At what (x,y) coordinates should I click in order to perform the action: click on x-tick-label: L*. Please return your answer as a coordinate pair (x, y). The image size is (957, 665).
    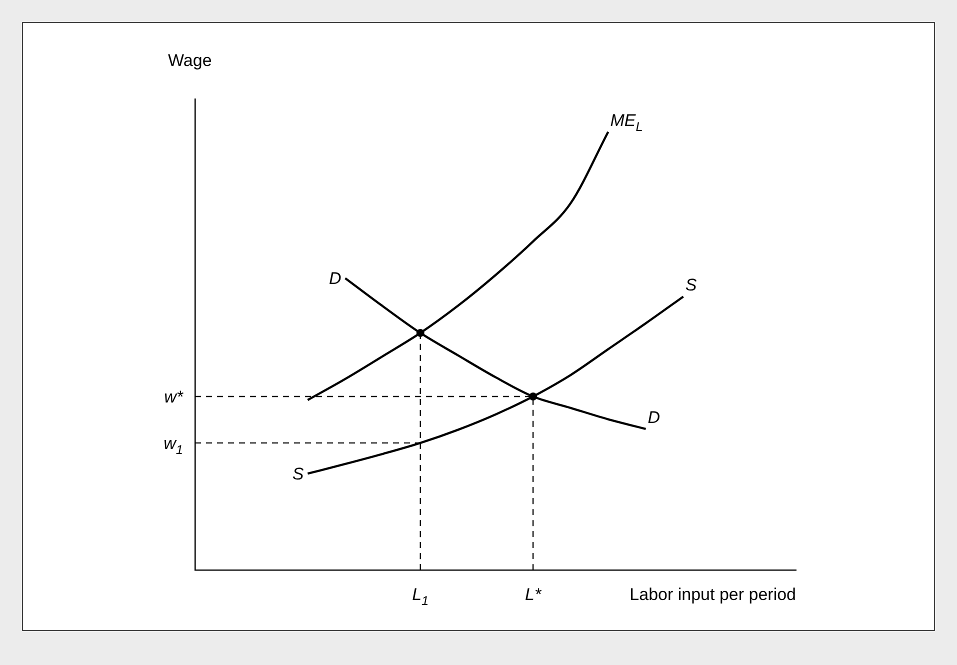
    Looking at the image, I should click on (533, 594).